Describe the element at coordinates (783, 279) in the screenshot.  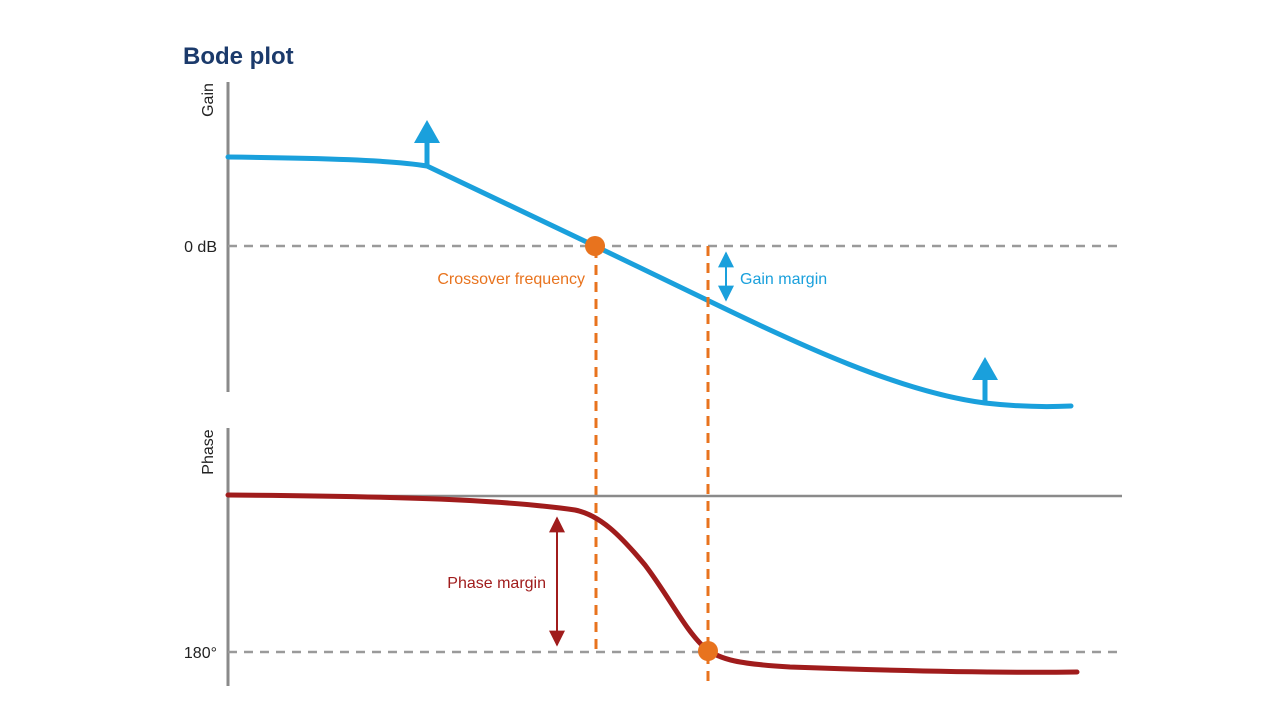
I see `gain-margin-label: Gain margin` at that location.